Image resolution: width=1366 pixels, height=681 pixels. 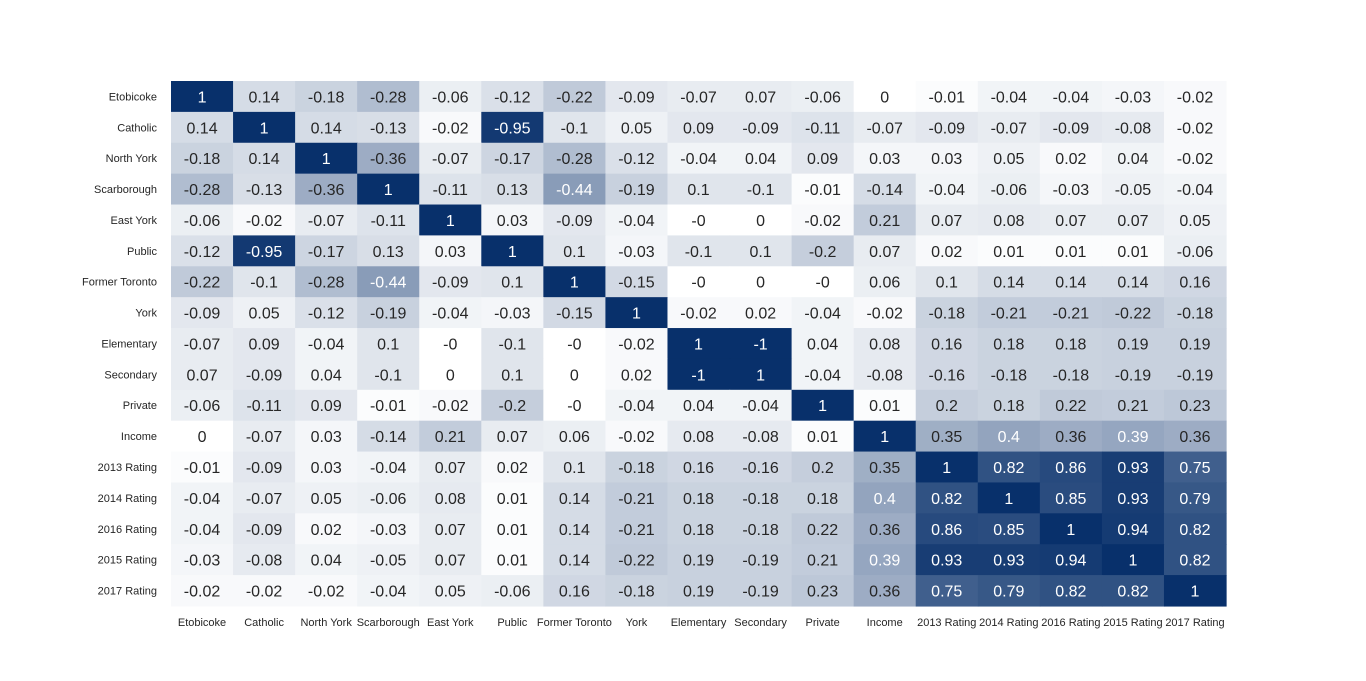 What do you see at coordinates (636, 530) in the screenshot?
I see `cell-value-label: -0.21` at bounding box center [636, 530].